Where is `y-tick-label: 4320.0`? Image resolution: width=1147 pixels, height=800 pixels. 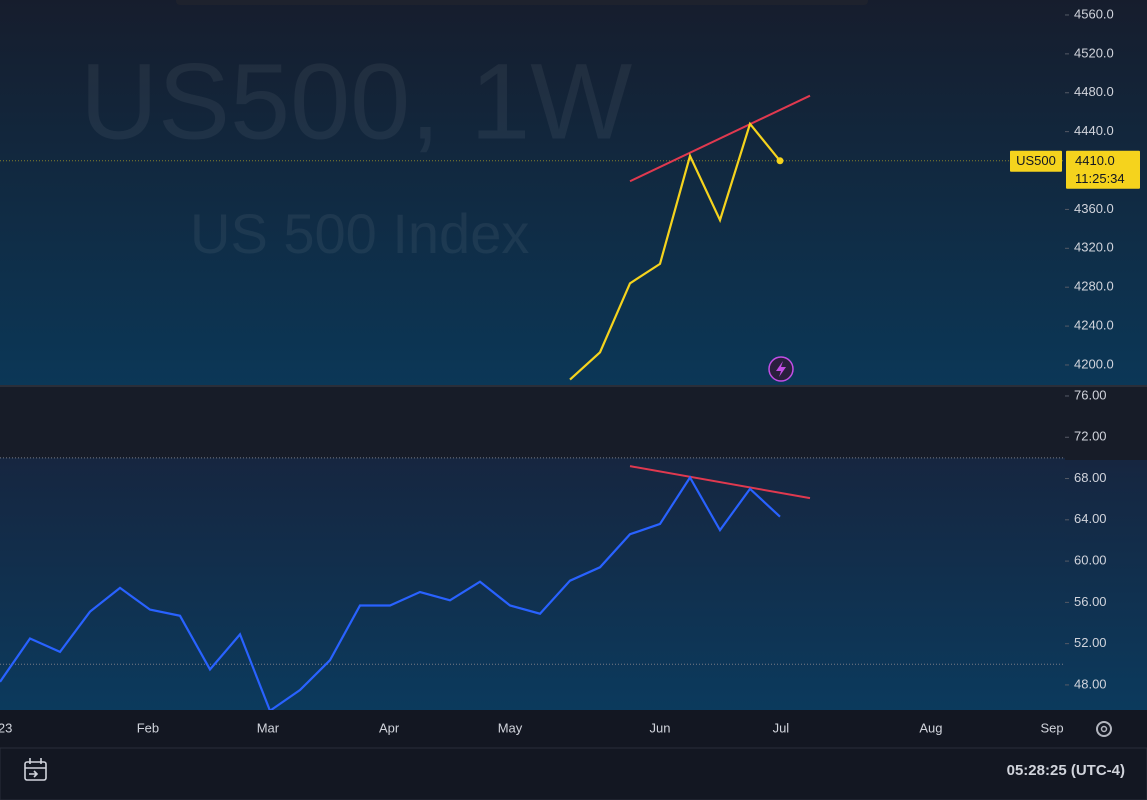 y-tick-label: 4320.0 is located at coordinates (1094, 247).